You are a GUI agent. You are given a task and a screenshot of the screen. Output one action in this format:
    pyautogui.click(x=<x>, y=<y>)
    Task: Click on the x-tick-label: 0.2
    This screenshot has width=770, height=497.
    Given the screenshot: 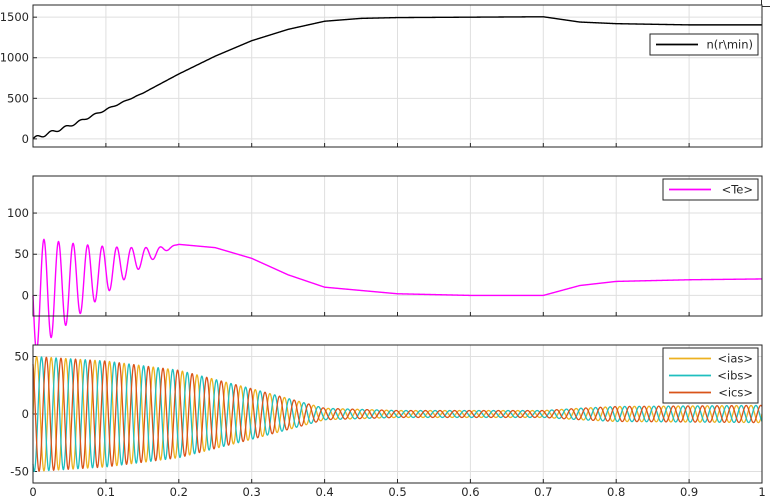 What is the action you would take?
    pyautogui.click(x=179, y=491)
    